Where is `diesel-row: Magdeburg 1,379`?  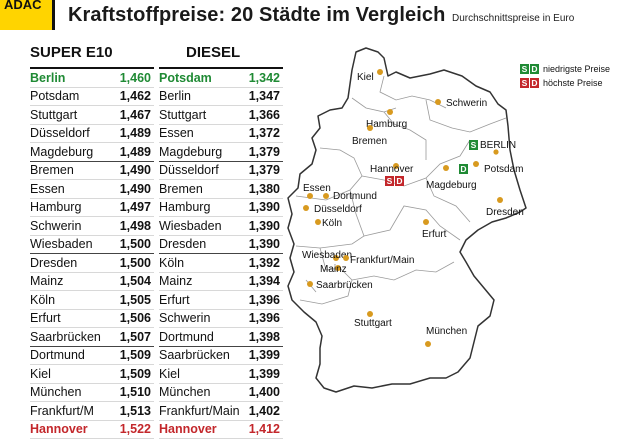
diesel-row: Magdeburg 1,379 is located at coordinates (221, 152).